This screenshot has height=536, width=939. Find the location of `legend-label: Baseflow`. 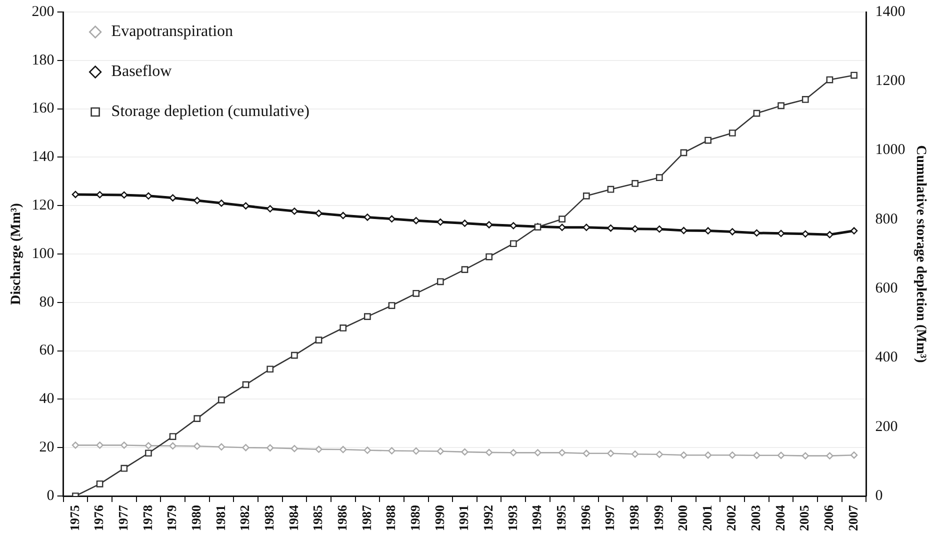

legend-label: Baseflow is located at coordinates (141, 71).